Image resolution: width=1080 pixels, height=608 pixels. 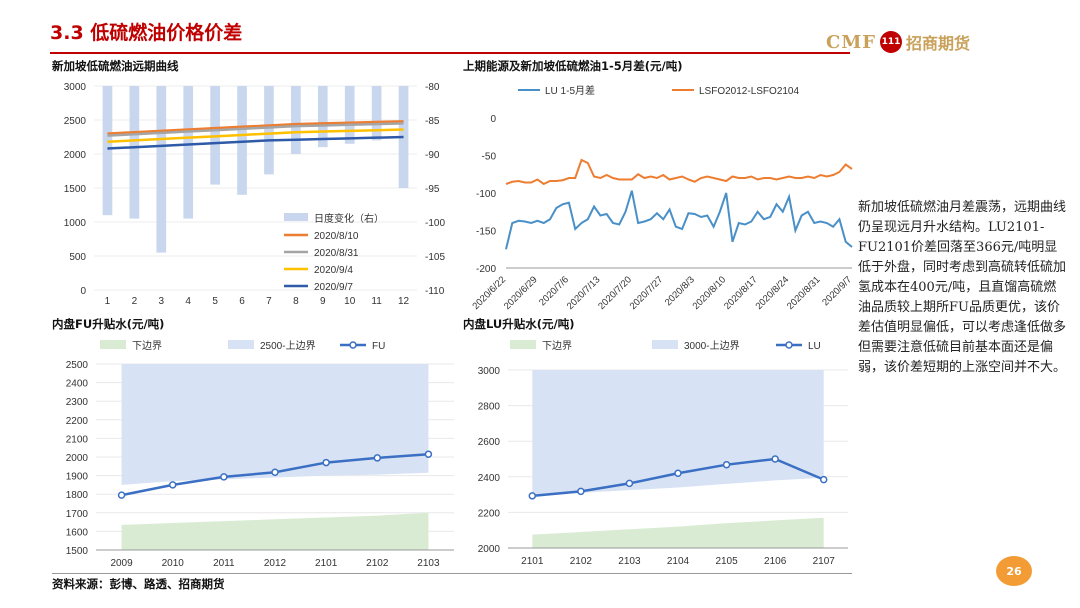 I want to click on y-tick: 2100, so click(x=77, y=439).